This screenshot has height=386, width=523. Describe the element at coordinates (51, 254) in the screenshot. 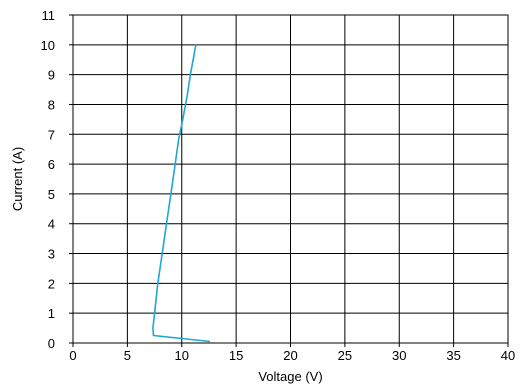

I see `y-tick-label: 3` at that location.